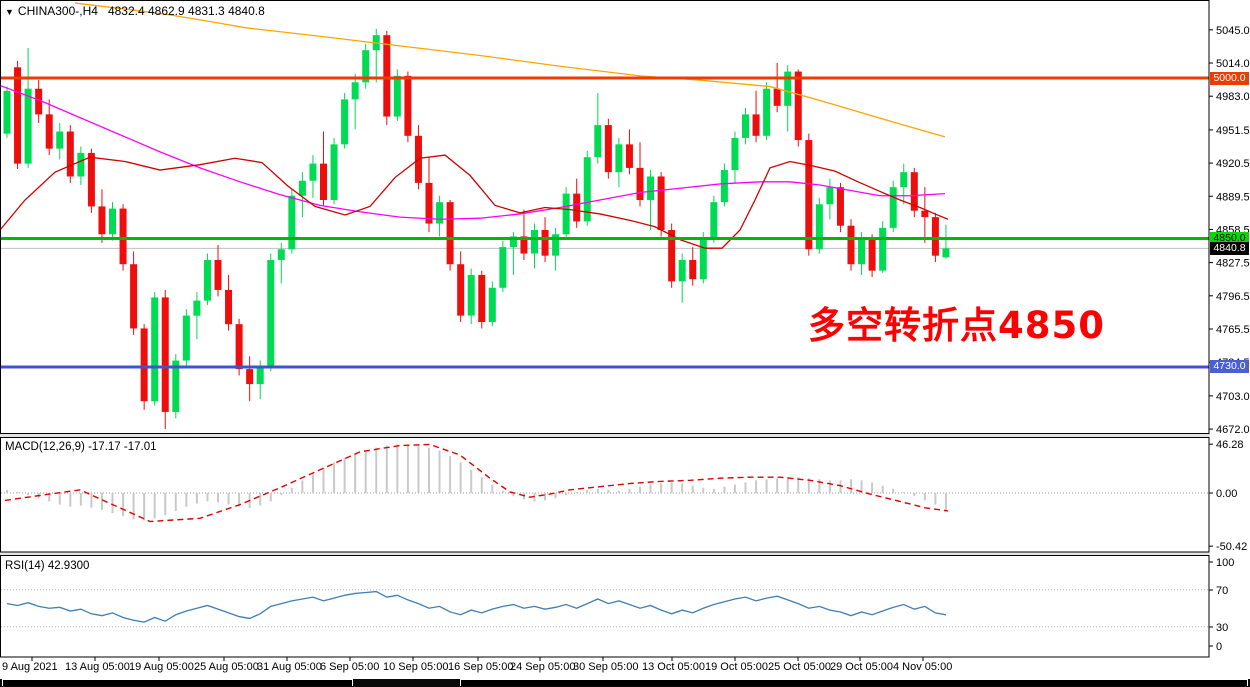  Describe the element at coordinates (1229, 78) in the screenshot. I see `price-badge-5000.0: 5000.0` at that location.